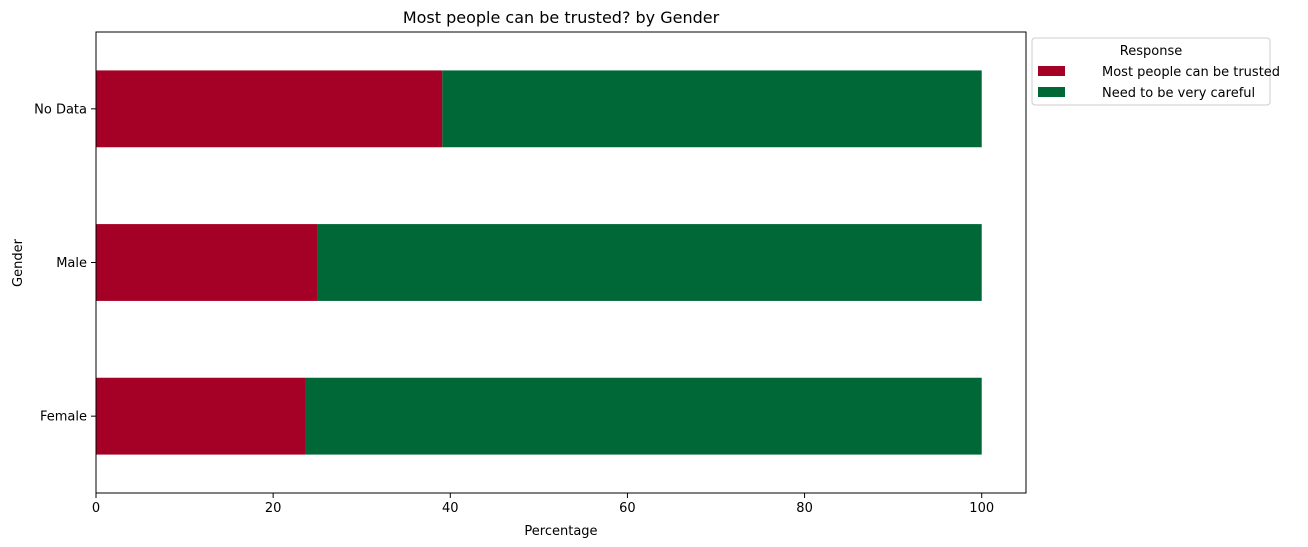 This screenshot has height=547, width=1308. Describe the element at coordinates (627, 508) in the screenshot. I see `x-tick-label: 60` at that location.